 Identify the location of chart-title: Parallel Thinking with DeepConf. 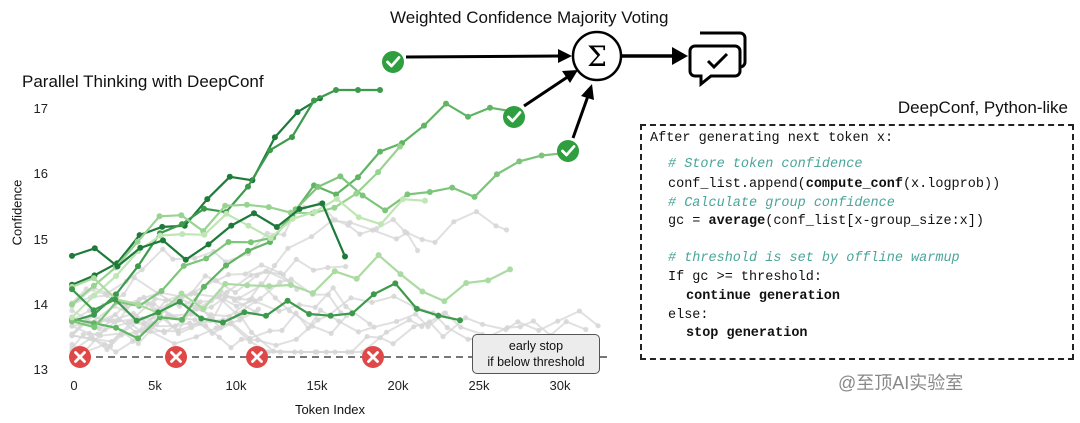
(143, 81).